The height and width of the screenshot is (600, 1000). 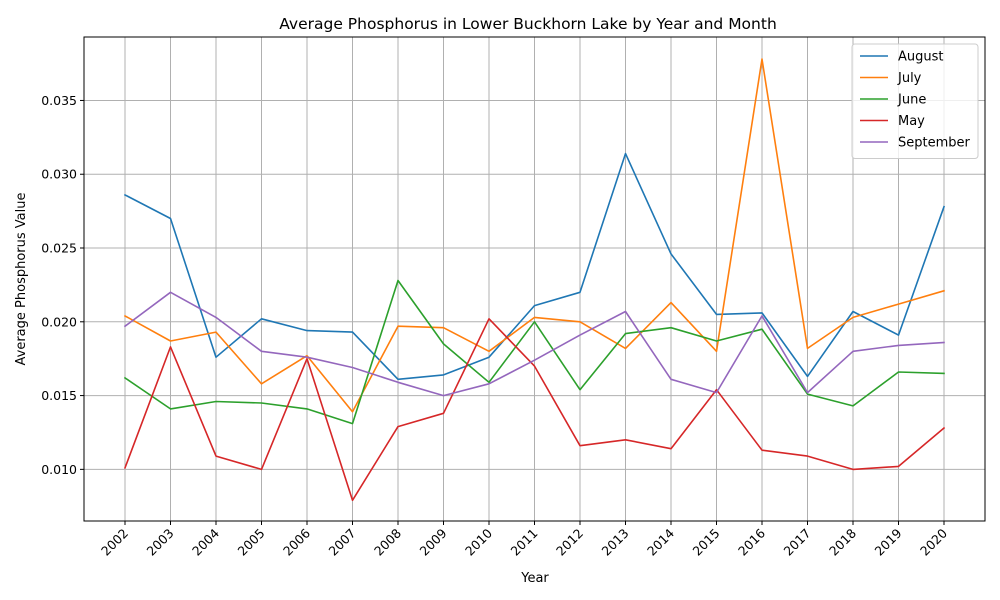 What do you see at coordinates (911, 100) in the screenshot?
I see `legend-label-june: June` at bounding box center [911, 100].